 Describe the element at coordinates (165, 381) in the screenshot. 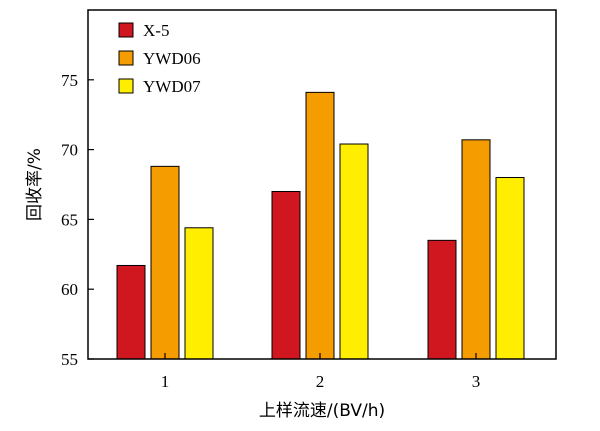

I see `x-tick-label: 1` at that location.